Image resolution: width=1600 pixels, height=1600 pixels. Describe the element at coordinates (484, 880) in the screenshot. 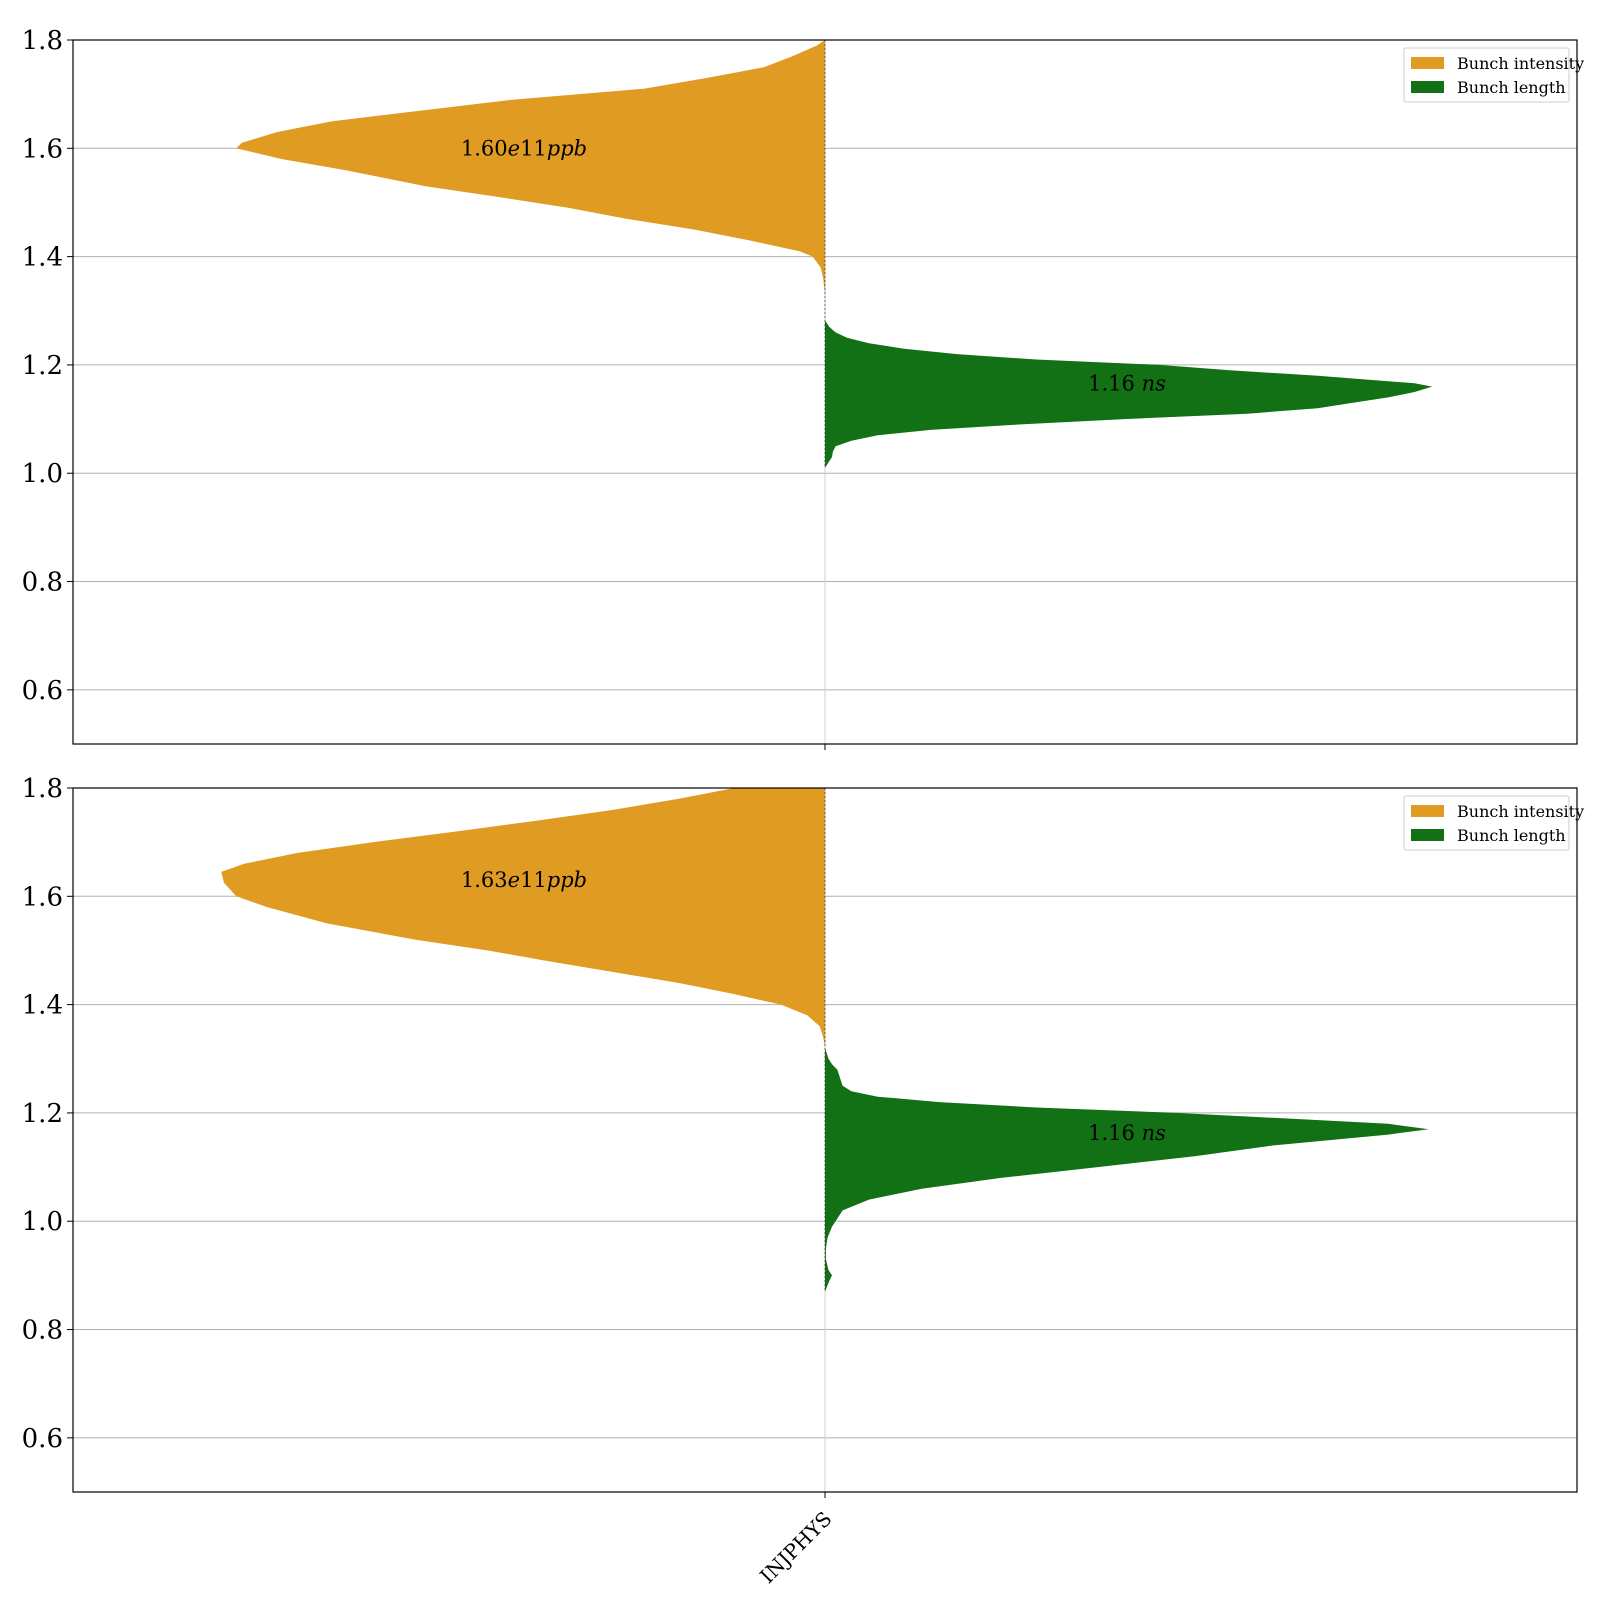

I see `annotation-part: 1.63` at that location.